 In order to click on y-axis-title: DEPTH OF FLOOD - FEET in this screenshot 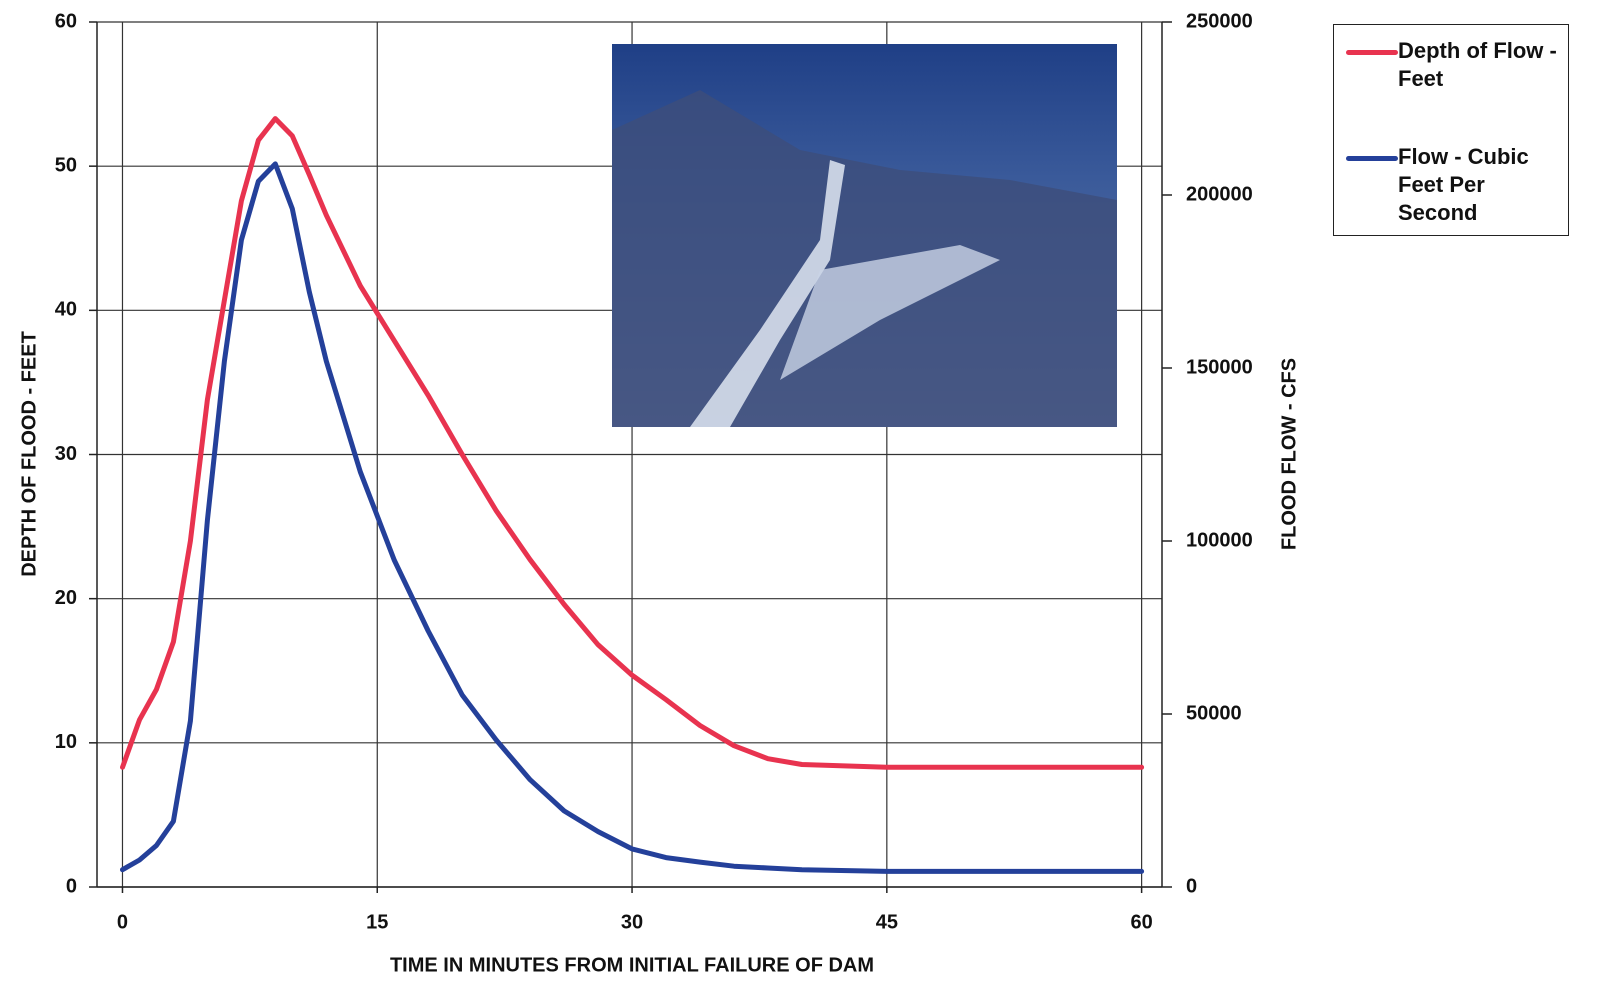, I will do `click(29, 454)`.